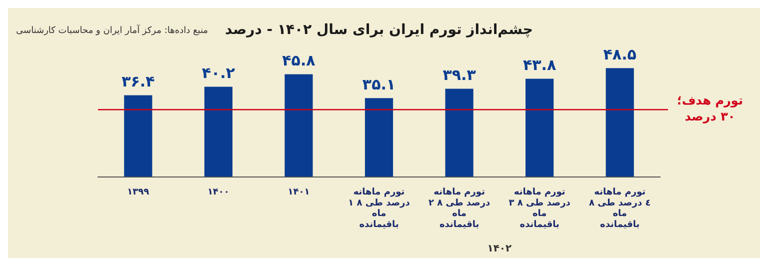  What do you see at coordinates (710, 109) in the screenshot?
I see `ref-line-label: تورم هدف؛ ۳۰ درصد` at bounding box center [710, 109].